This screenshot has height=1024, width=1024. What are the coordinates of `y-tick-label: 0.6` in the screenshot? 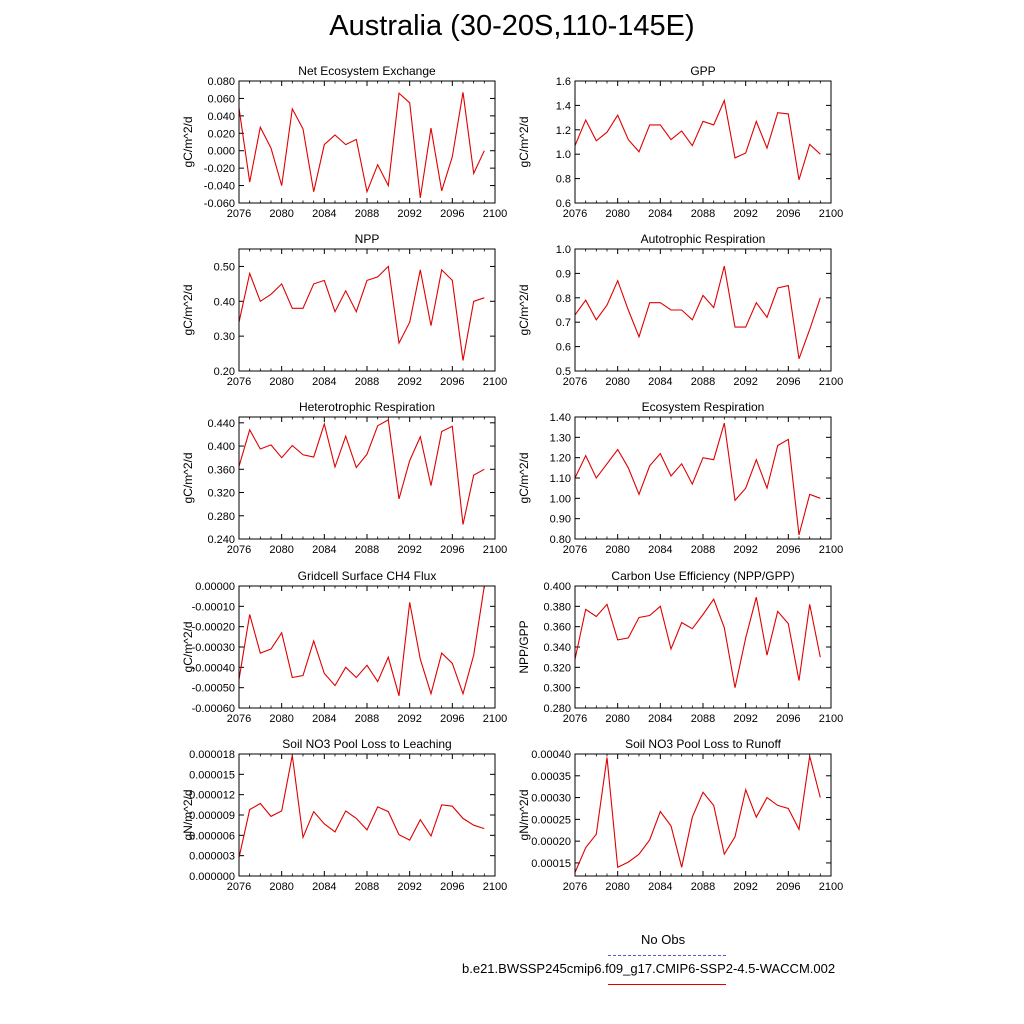 It's located at (563, 204).